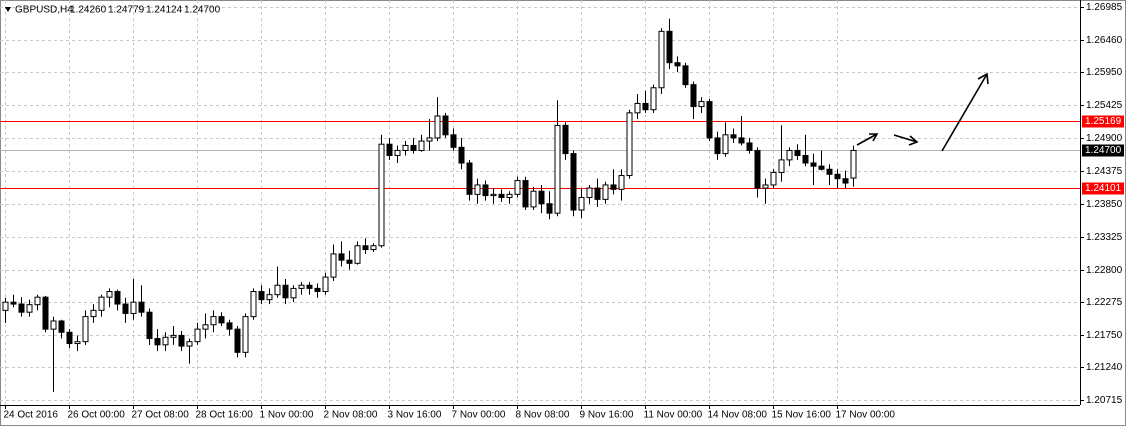 This screenshot has height=426, width=1126. What do you see at coordinates (351, 415) in the screenshot?
I see `x-tick-label: 2 Nov 08:00` at bounding box center [351, 415].